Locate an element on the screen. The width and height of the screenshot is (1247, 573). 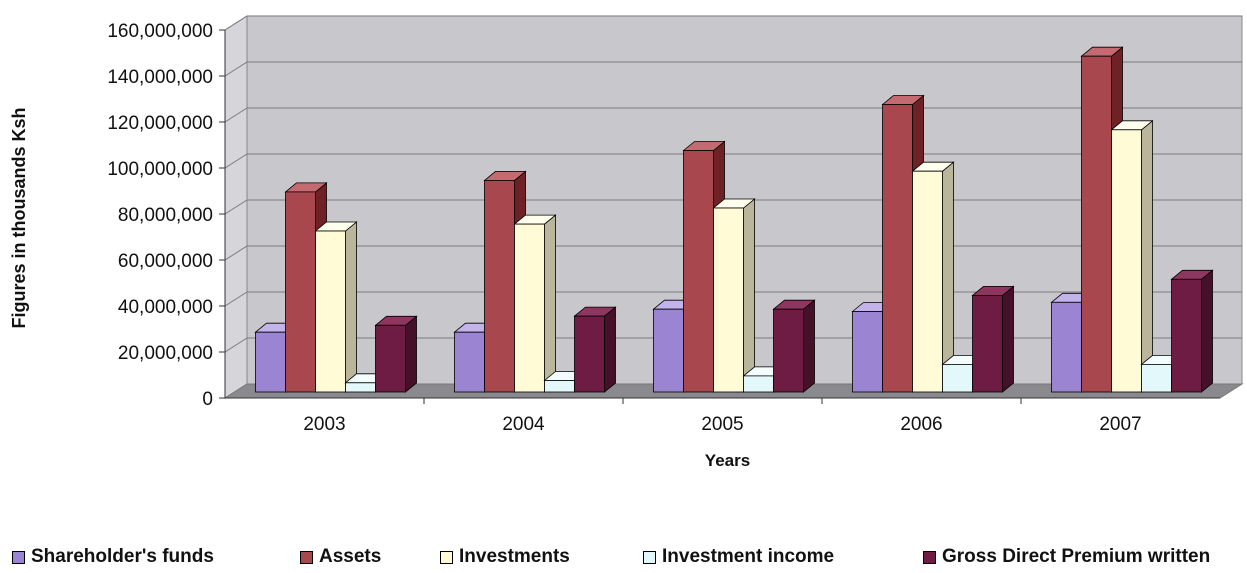
legend-item: Investment income is located at coordinates (738, 557).